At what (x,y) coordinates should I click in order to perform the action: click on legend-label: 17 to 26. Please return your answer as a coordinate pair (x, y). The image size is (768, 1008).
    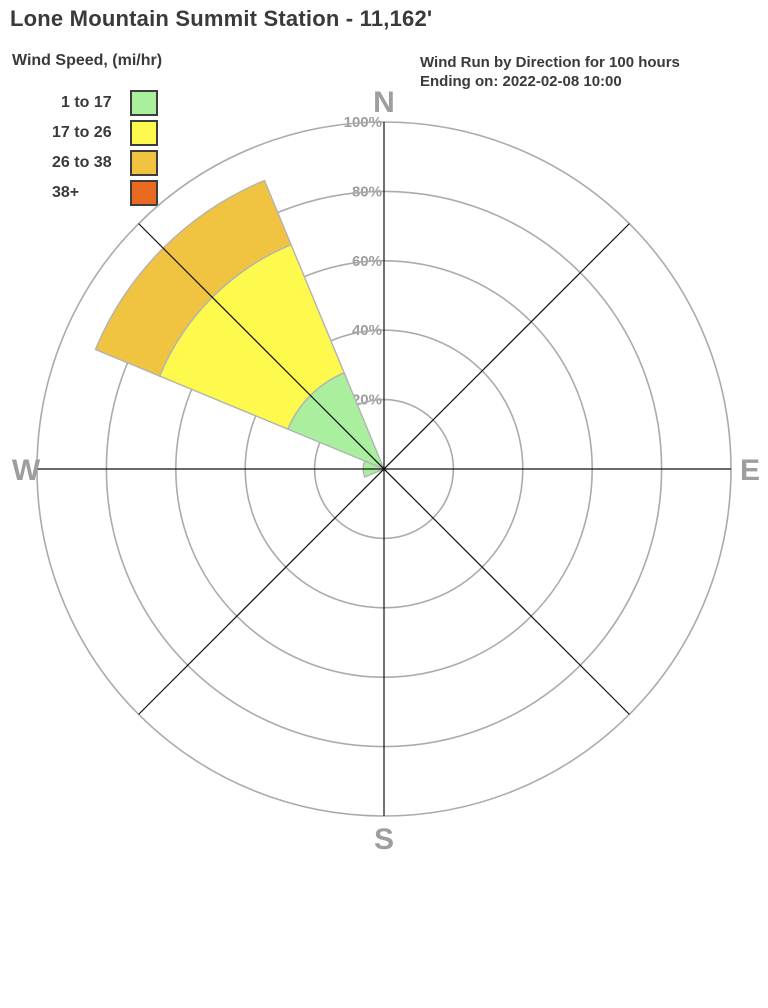
    Looking at the image, I should click on (82, 132).